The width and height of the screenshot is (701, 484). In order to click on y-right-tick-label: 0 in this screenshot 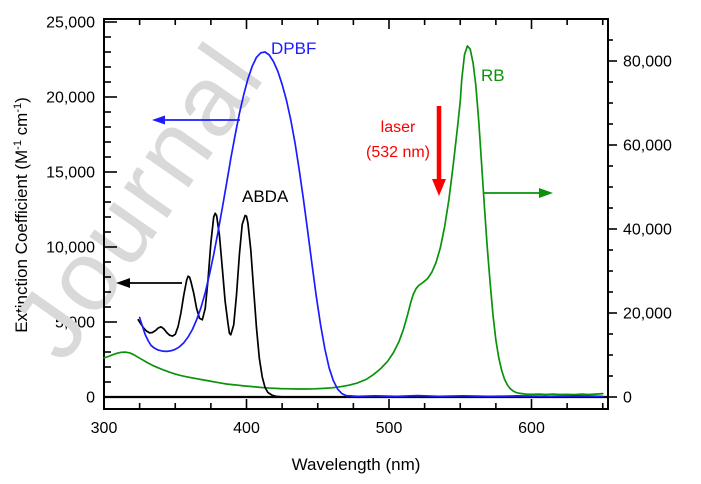, I will do `click(627, 398)`.